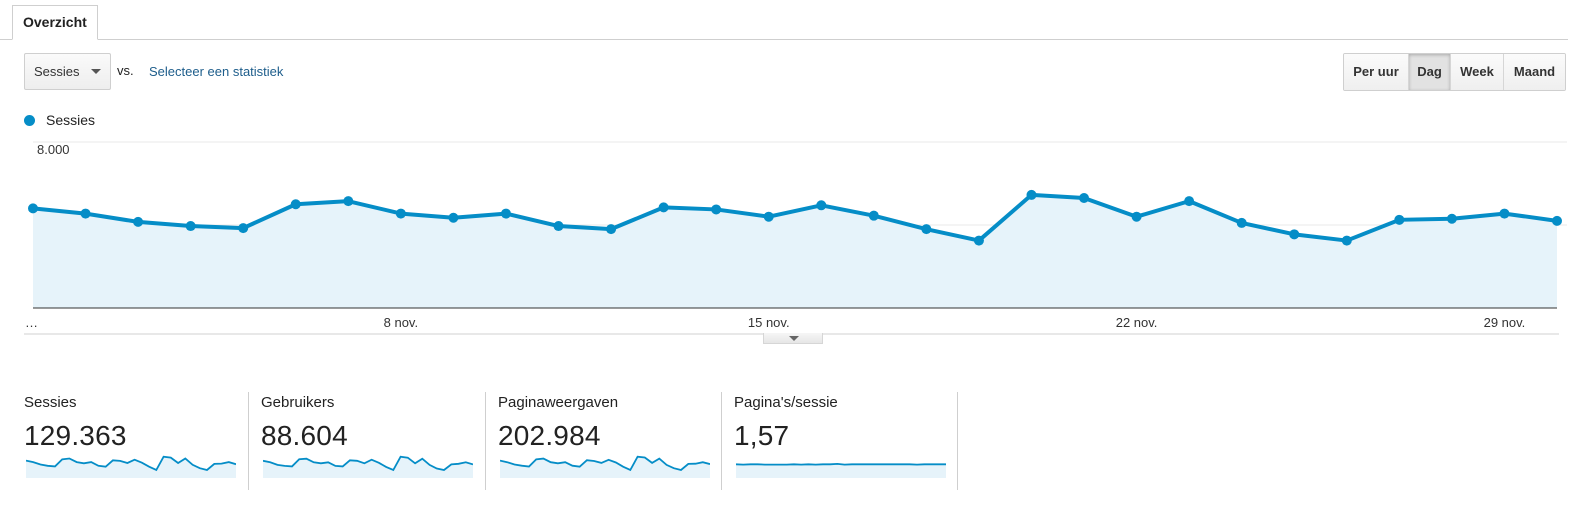  I want to click on granularity-toggle: Per uur Dag Week Maand, so click(1454, 72).